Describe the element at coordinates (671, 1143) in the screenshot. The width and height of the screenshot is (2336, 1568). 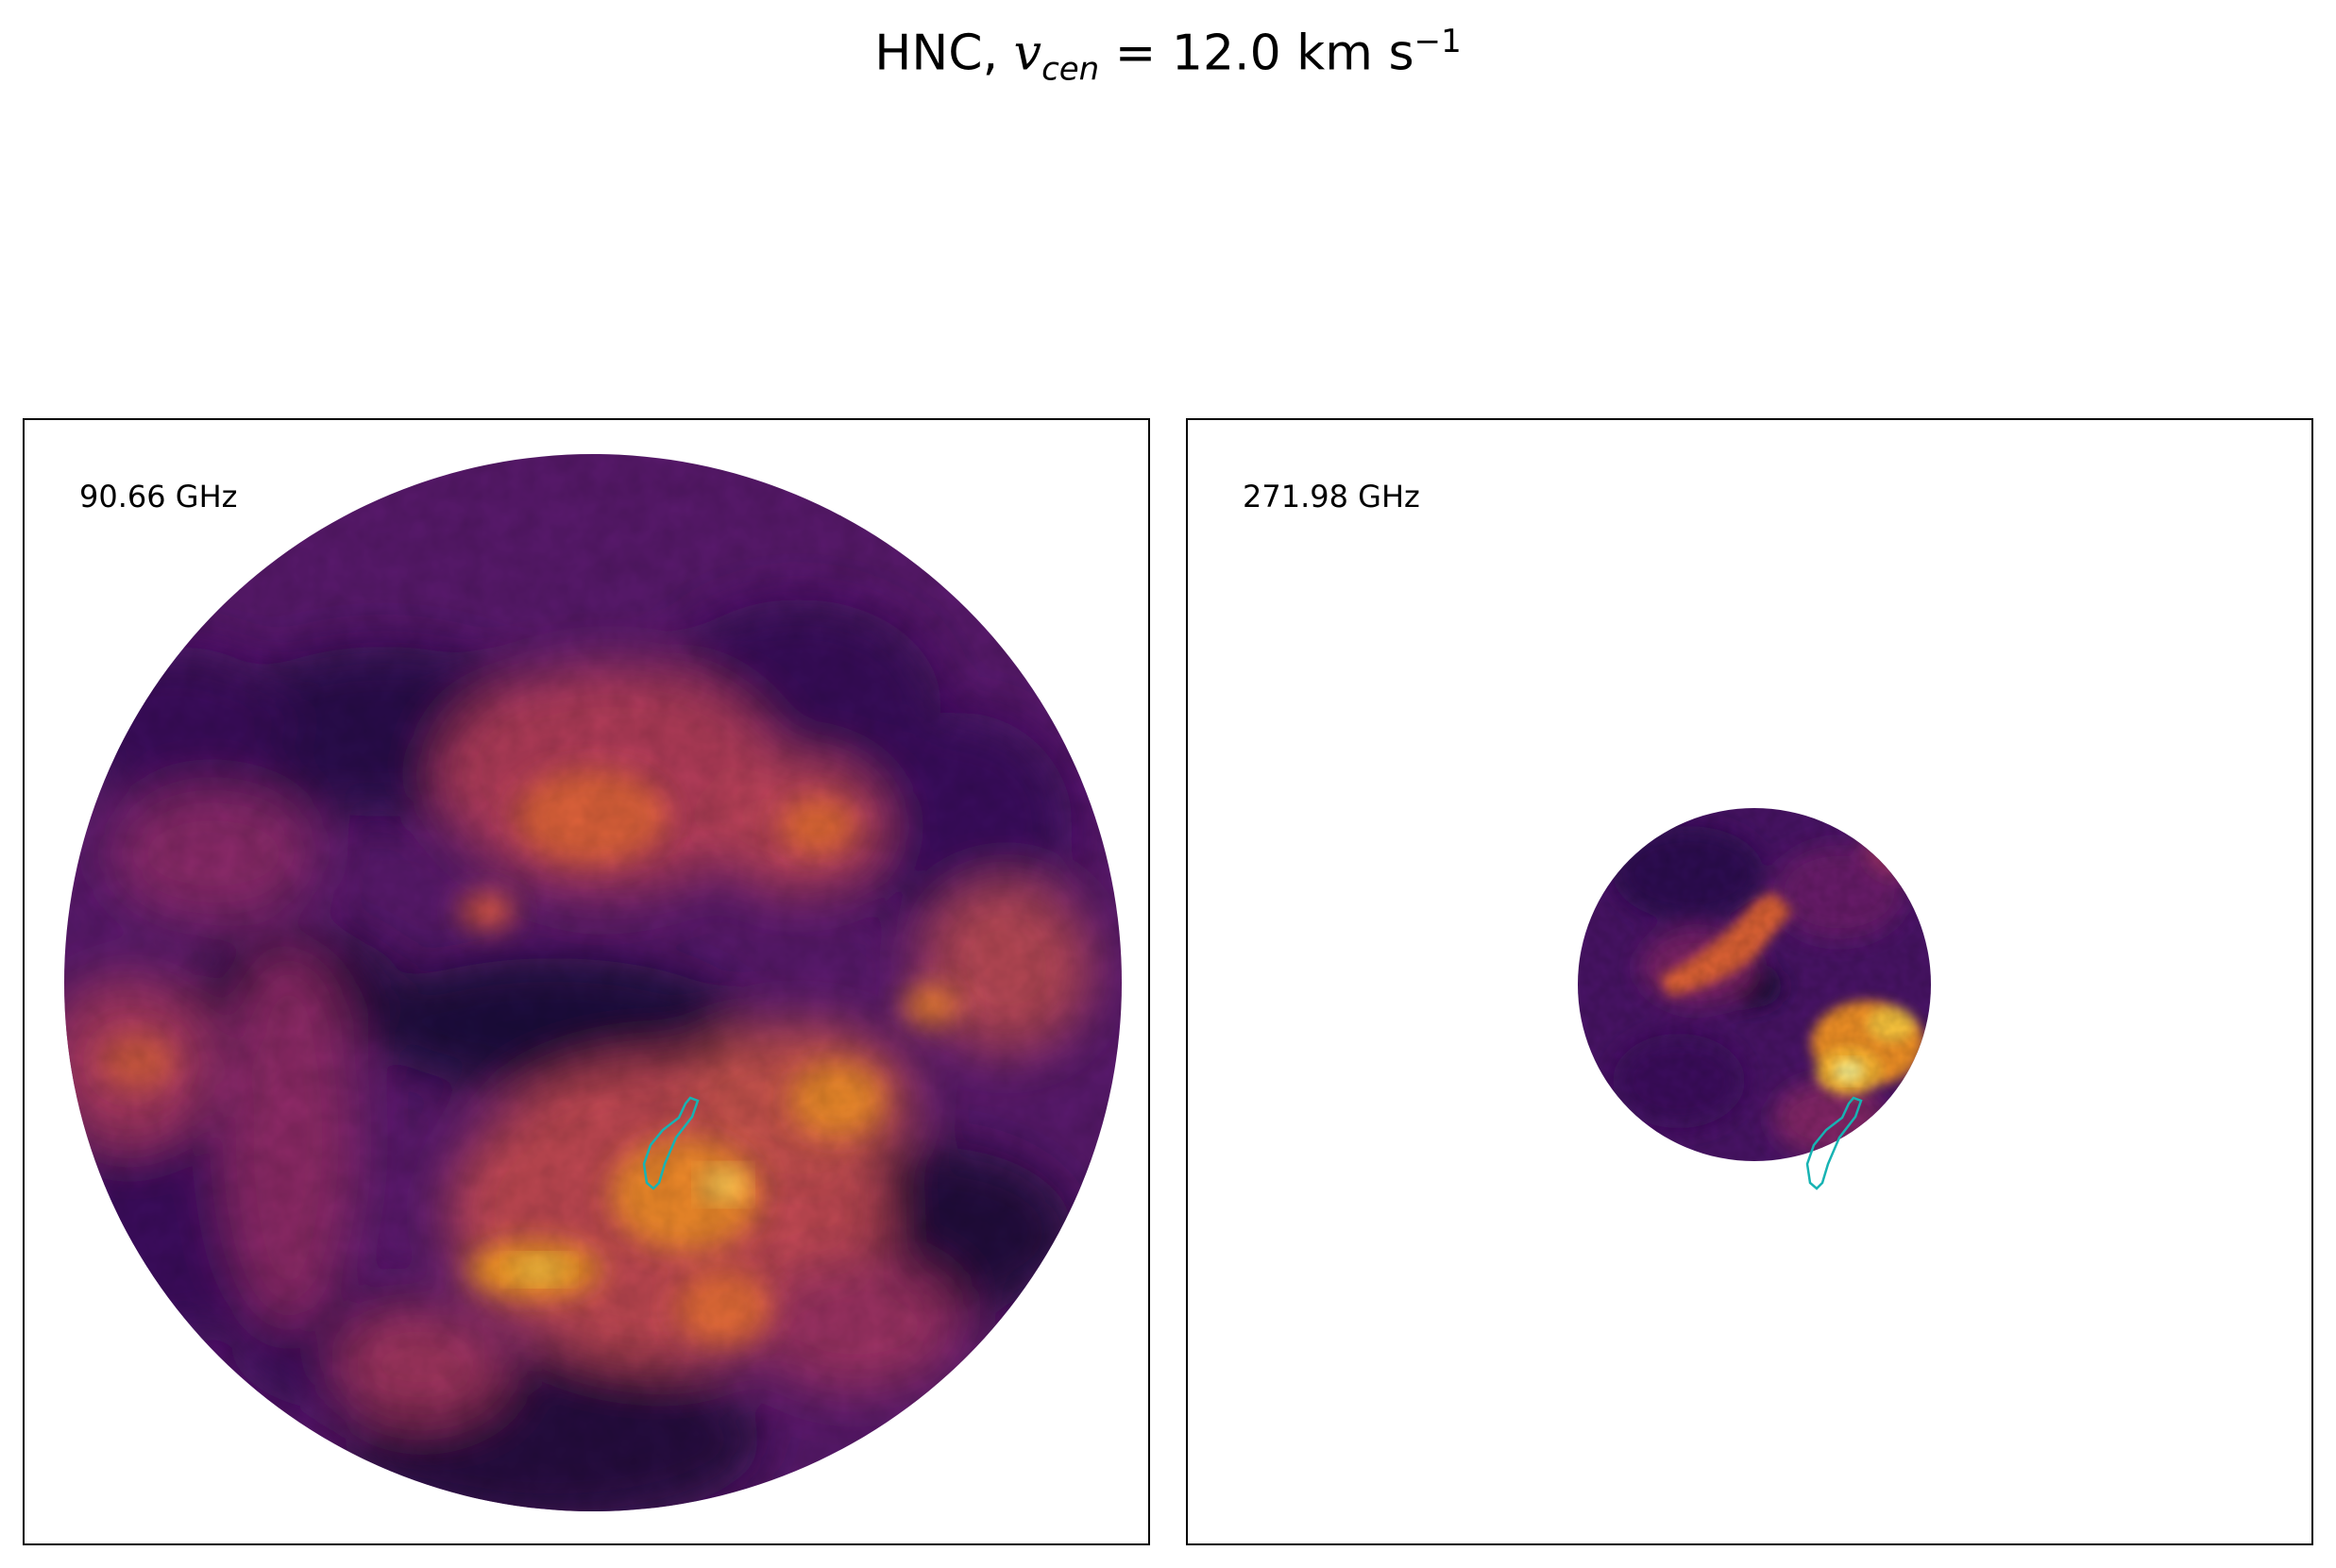
I see `contour-outline-90ghz` at that location.